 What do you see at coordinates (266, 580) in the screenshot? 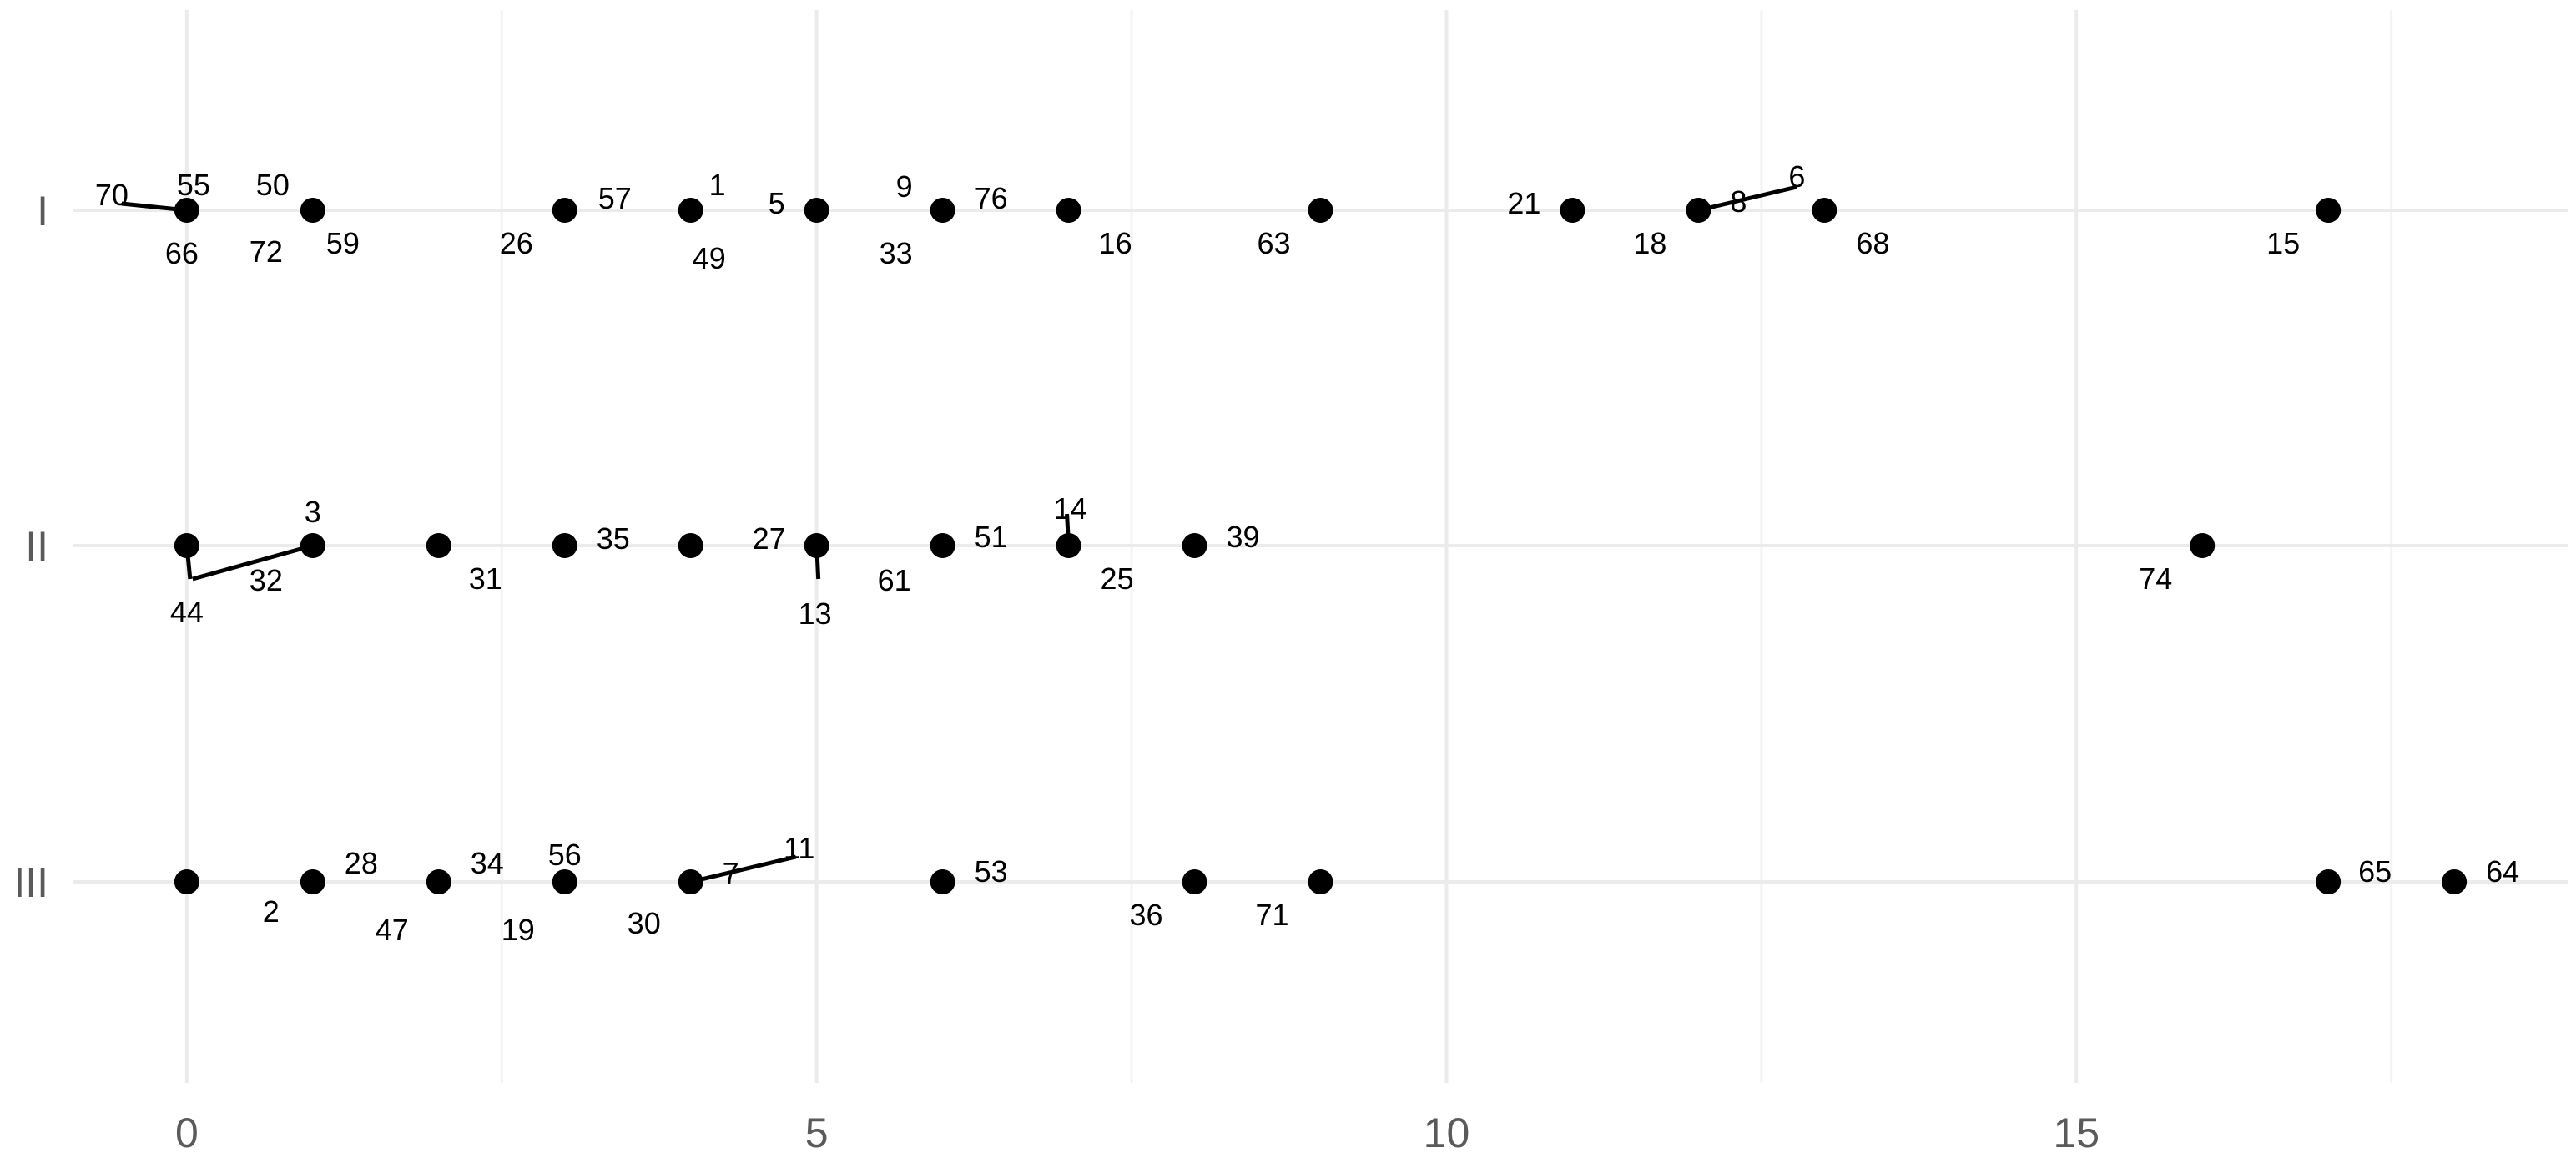
I see `point-label: 32` at bounding box center [266, 580].